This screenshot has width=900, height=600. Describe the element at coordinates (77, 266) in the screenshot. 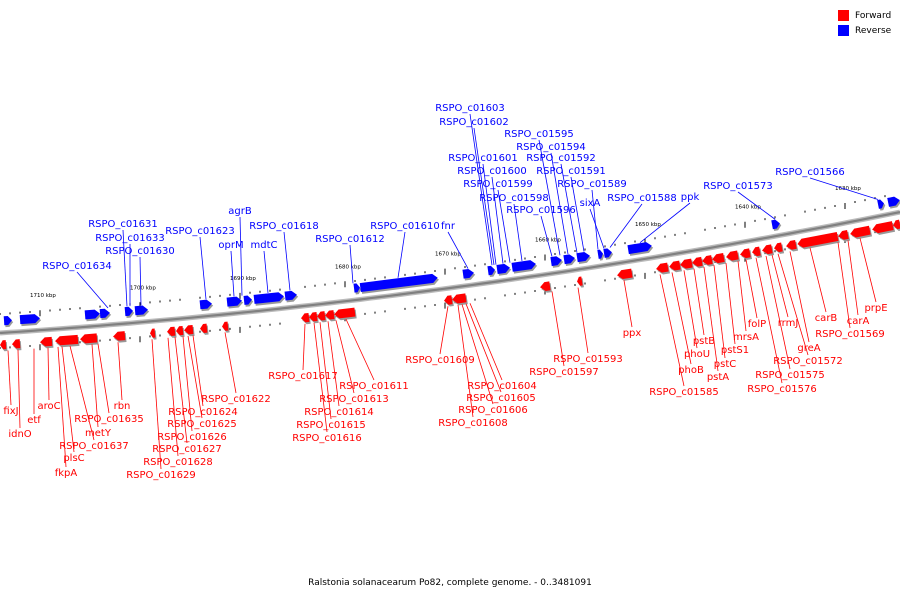

I see `reverse-gene-label: RSPO_c01634` at that location.